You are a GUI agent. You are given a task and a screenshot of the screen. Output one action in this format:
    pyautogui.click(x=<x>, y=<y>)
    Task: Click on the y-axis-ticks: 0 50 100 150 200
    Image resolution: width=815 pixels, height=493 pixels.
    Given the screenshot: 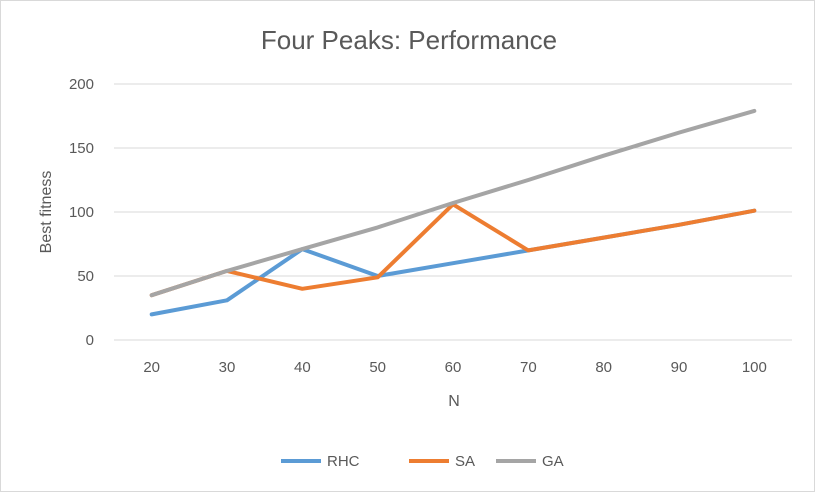 What is the action you would take?
    pyautogui.click(x=81, y=212)
    